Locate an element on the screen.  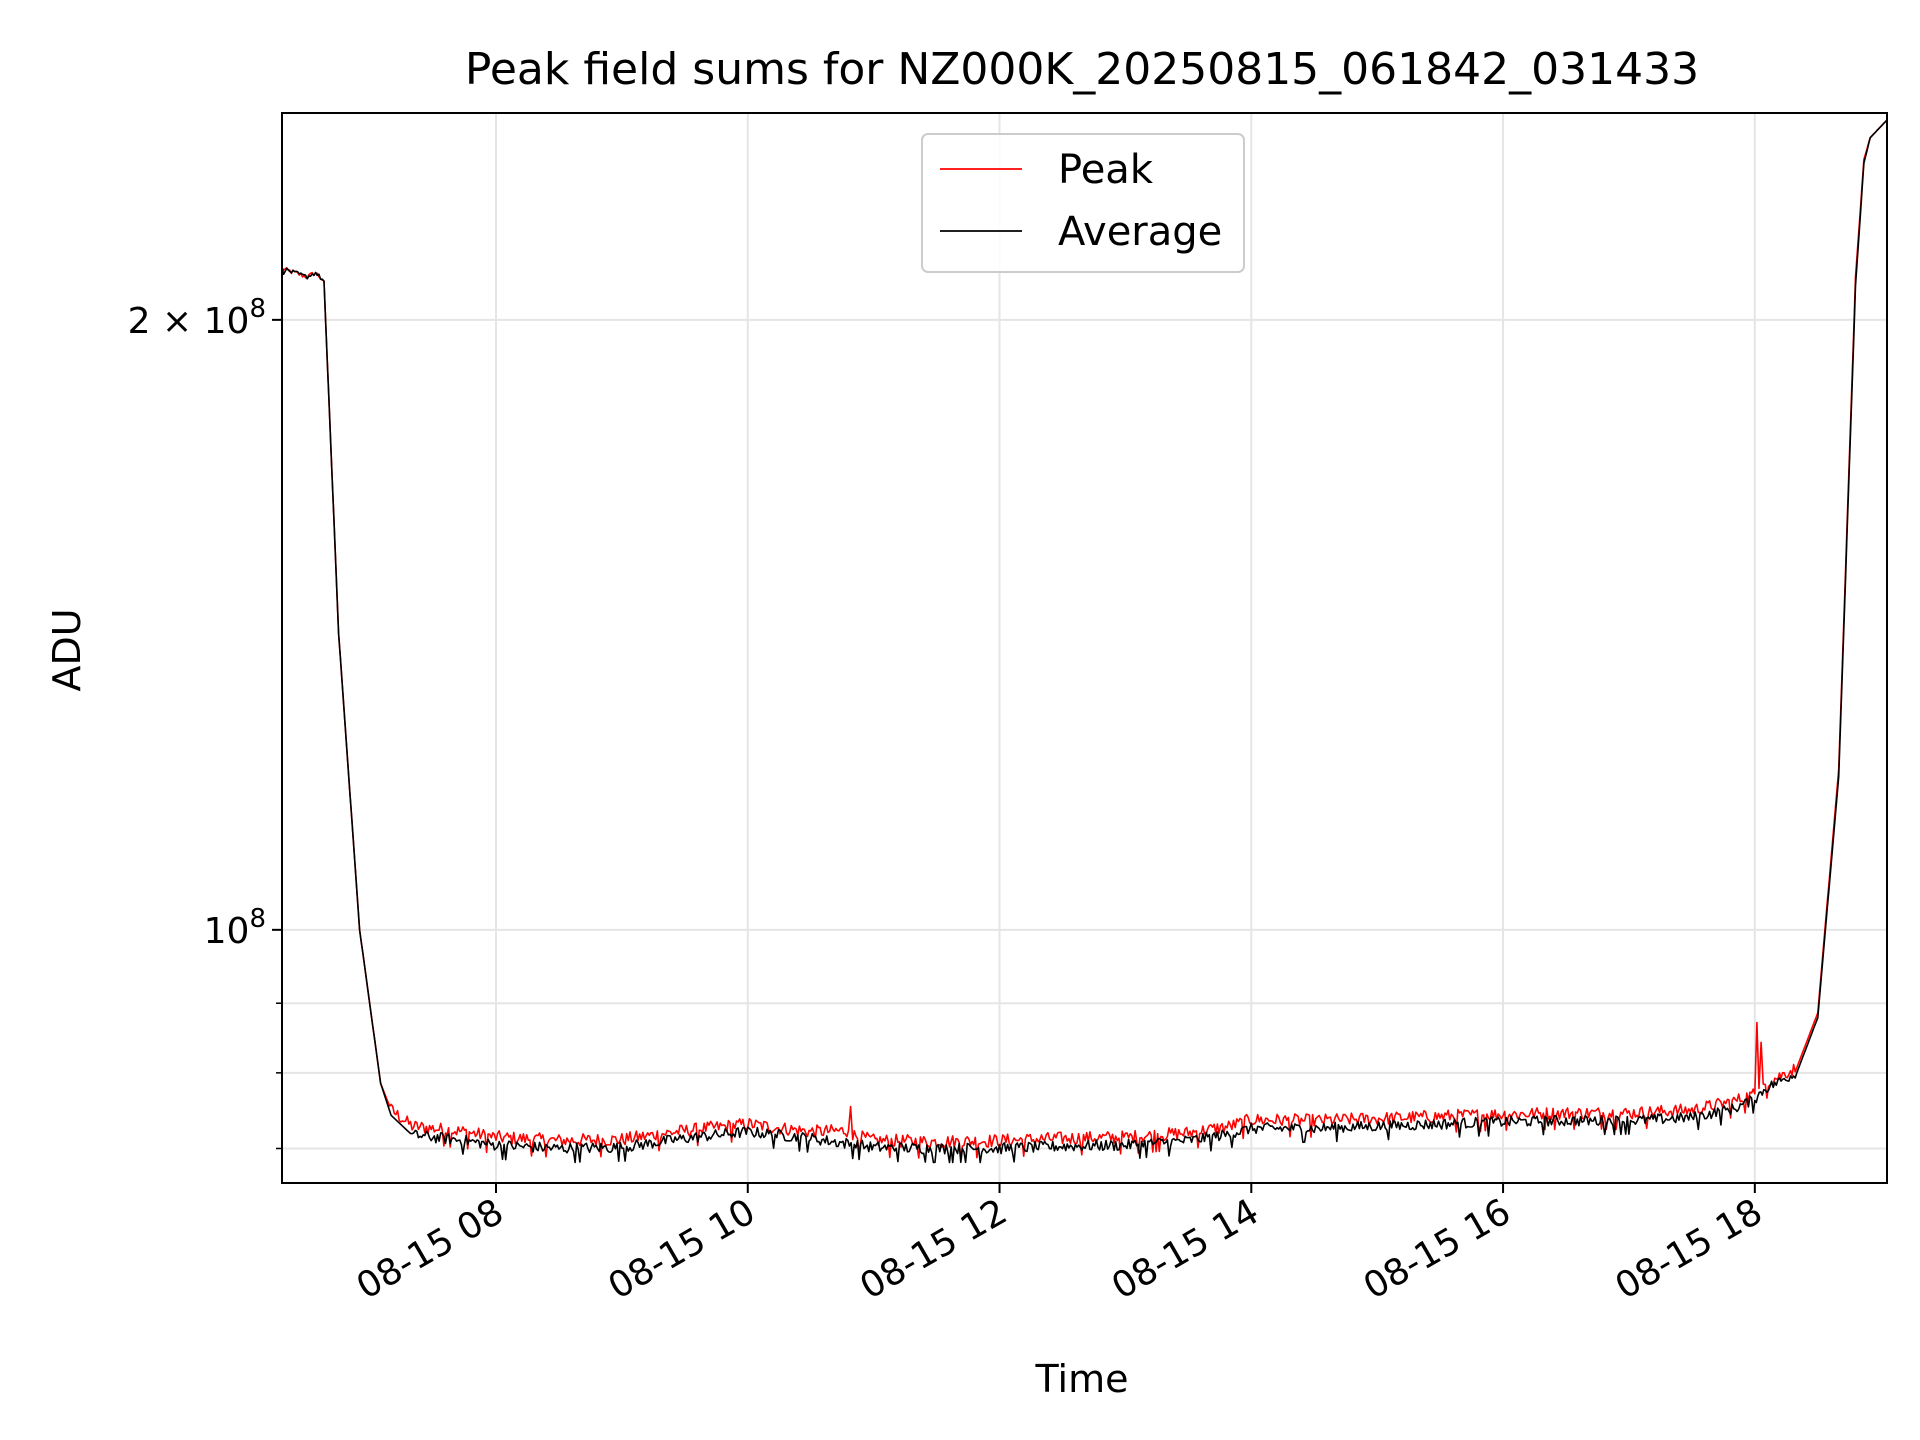
legend-label-average: Average is located at coordinates (1140, 232).